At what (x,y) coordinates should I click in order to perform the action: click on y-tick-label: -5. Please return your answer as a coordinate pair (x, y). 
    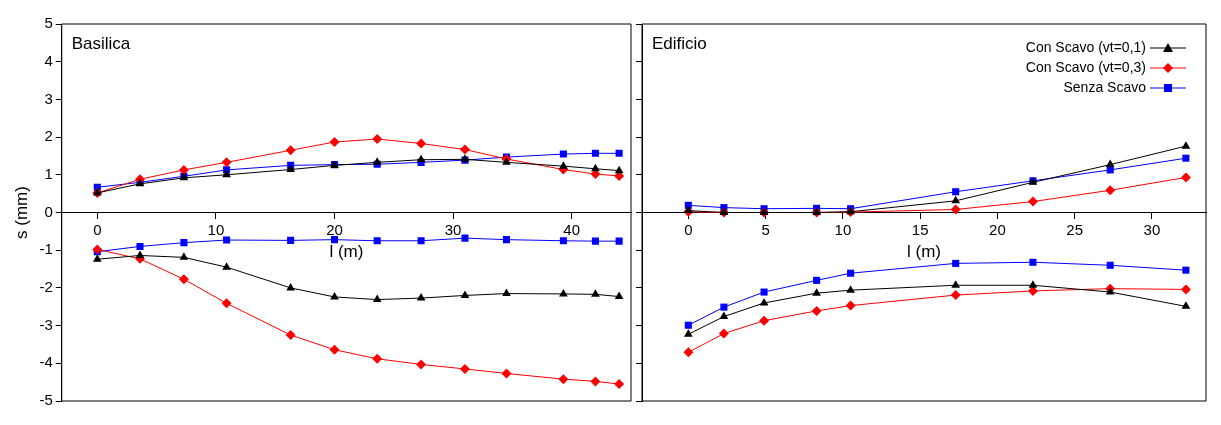
    Looking at the image, I should click on (46, 400).